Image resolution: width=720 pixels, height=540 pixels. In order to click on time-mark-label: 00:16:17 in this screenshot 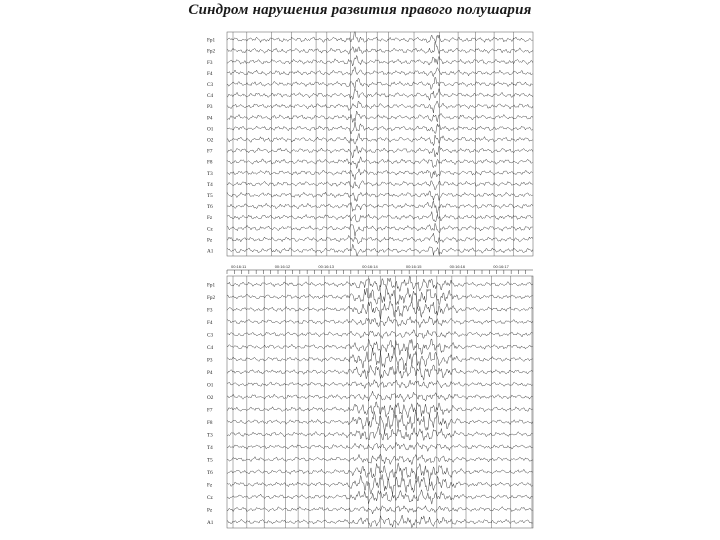, I will do `click(501, 266)`.